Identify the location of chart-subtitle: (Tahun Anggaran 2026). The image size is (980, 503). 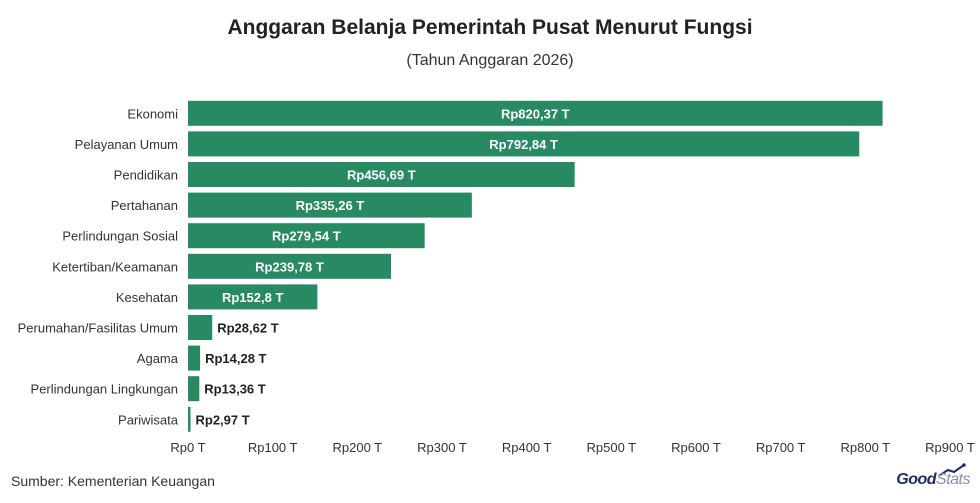
(490, 60).